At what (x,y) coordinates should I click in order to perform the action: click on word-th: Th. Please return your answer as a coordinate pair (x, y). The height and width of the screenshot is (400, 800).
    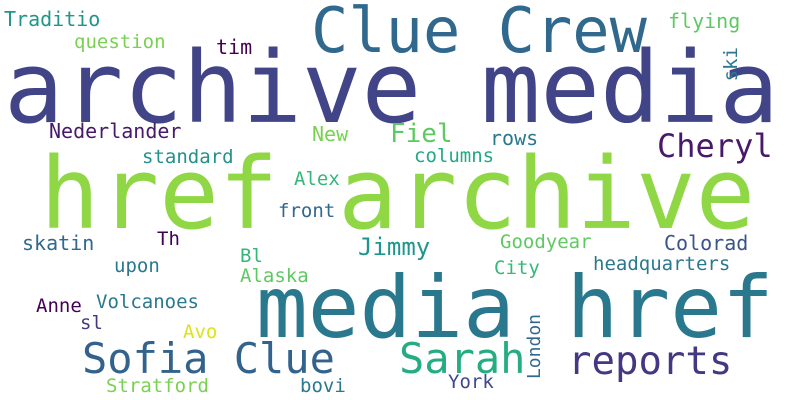
    Looking at the image, I should click on (168, 239).